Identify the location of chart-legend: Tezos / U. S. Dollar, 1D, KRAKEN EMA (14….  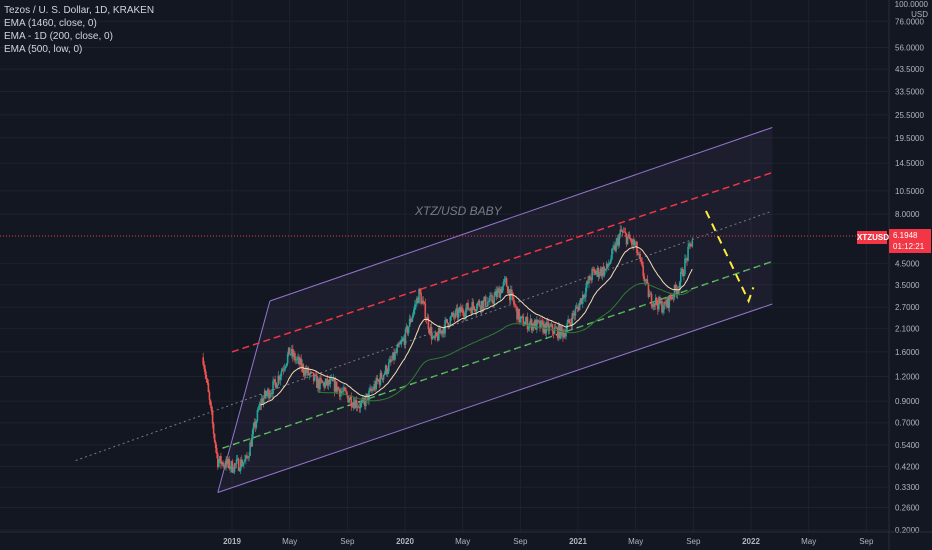
(79, 30).